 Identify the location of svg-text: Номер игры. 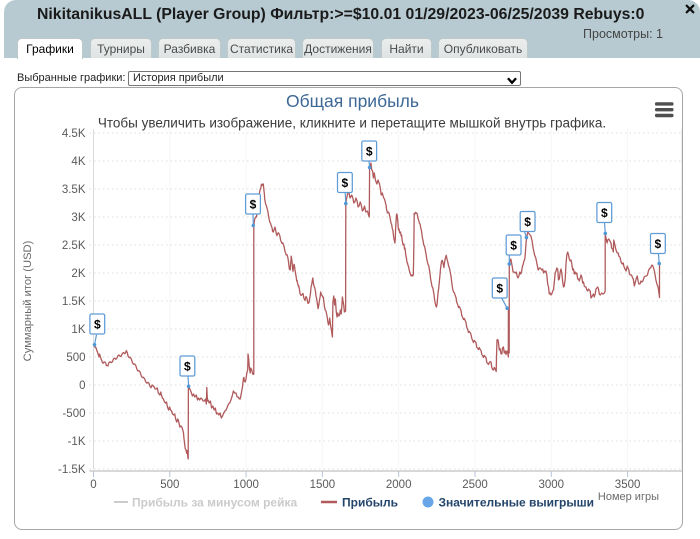
(628, 497).